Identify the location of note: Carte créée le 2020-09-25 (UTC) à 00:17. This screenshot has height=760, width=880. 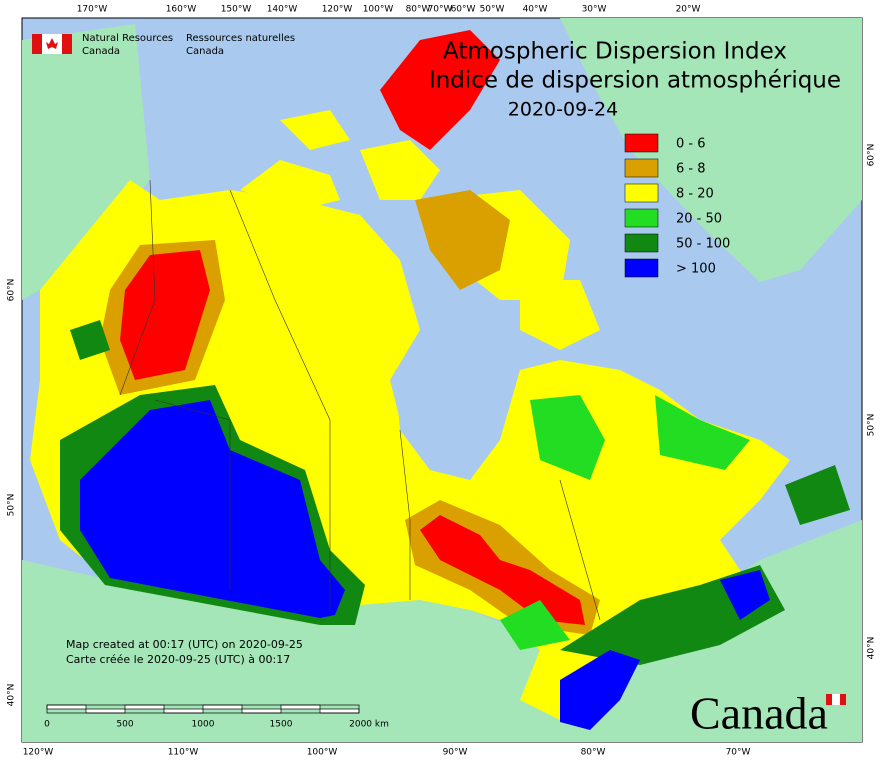
(178, 659).